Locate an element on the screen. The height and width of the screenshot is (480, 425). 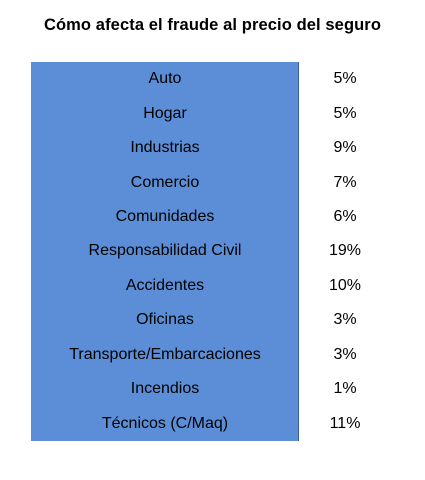
category-label: Transporte/Embarcaciones is located at coordinates (165, 354).